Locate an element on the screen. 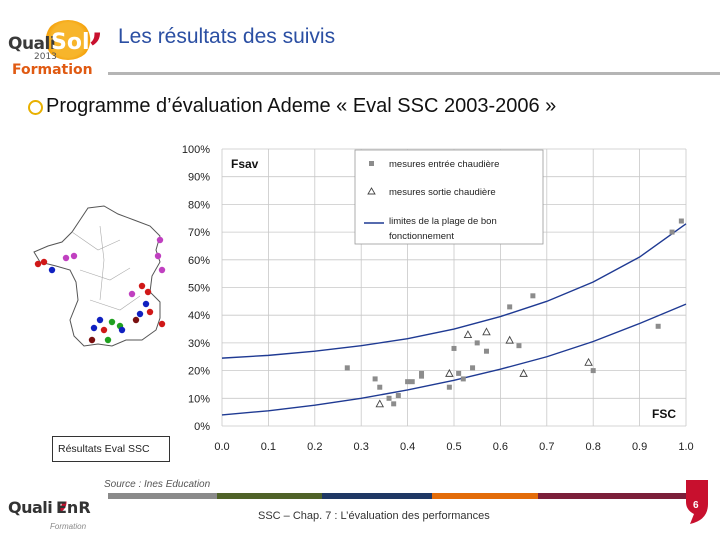 Image resolution: width=720 pixels, height=540 pixels. sun-icon is located at coordinates (68, 40).